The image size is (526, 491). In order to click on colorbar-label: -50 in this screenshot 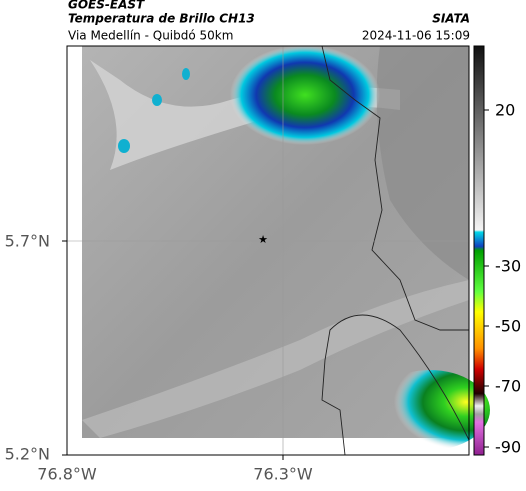, I will do `click(508, 326)`.